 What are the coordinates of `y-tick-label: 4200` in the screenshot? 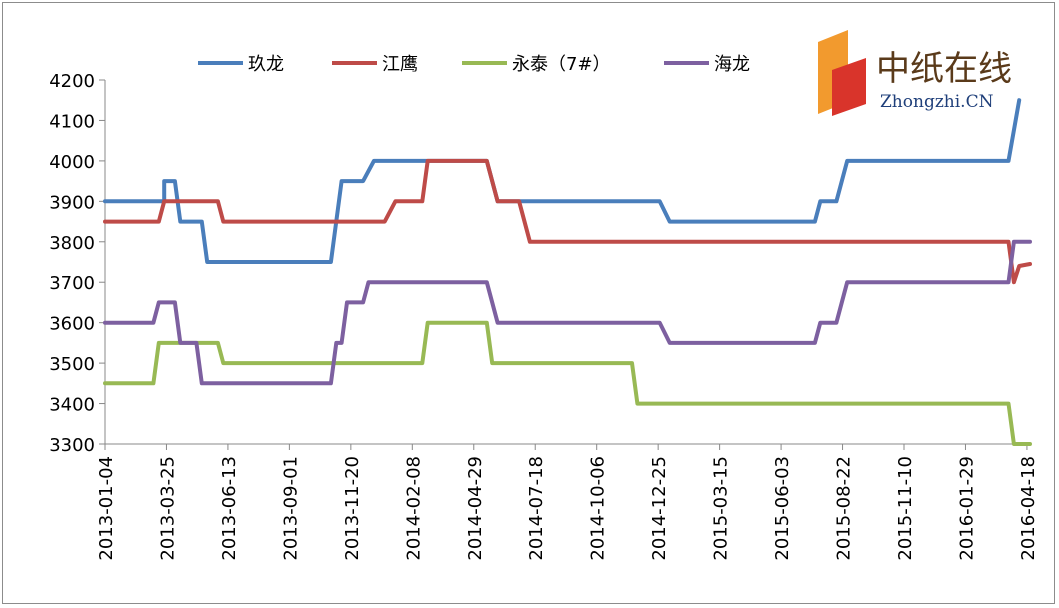 It's located at (72, 81).